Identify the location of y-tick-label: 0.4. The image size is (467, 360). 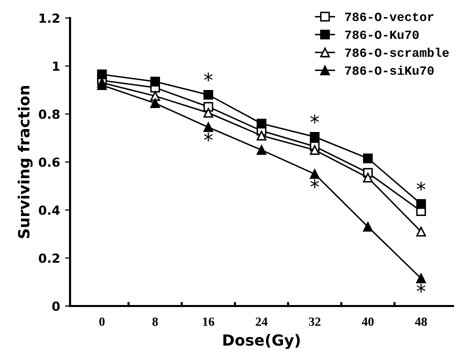
(49, 210).